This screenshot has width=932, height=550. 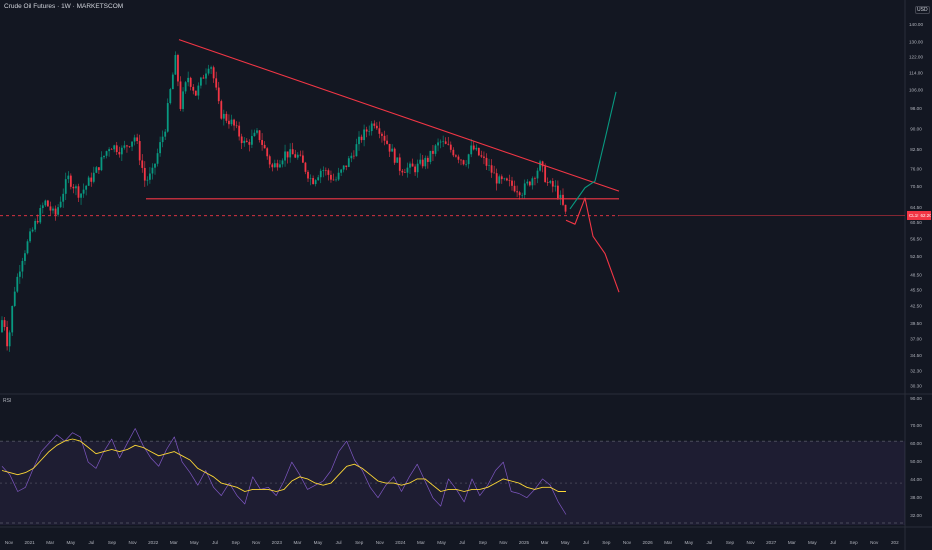 What do you see at coordinates (29, 542) in the screenshot?
I see `time-axis-tick: 2021` at bounding box center [29, 542].